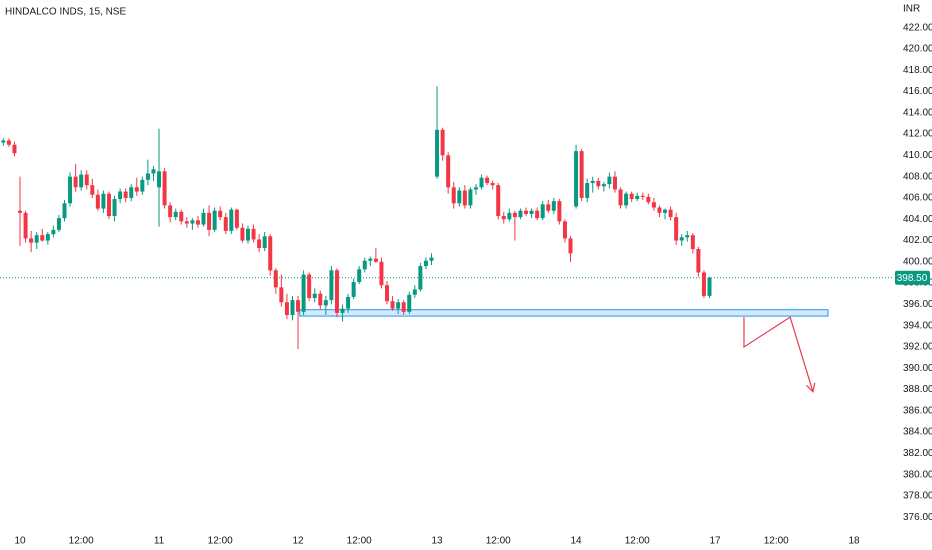 The height and width of the screenshot is (550, 932). I want to click on y-tick-label: 386.00, so click(917, 410).